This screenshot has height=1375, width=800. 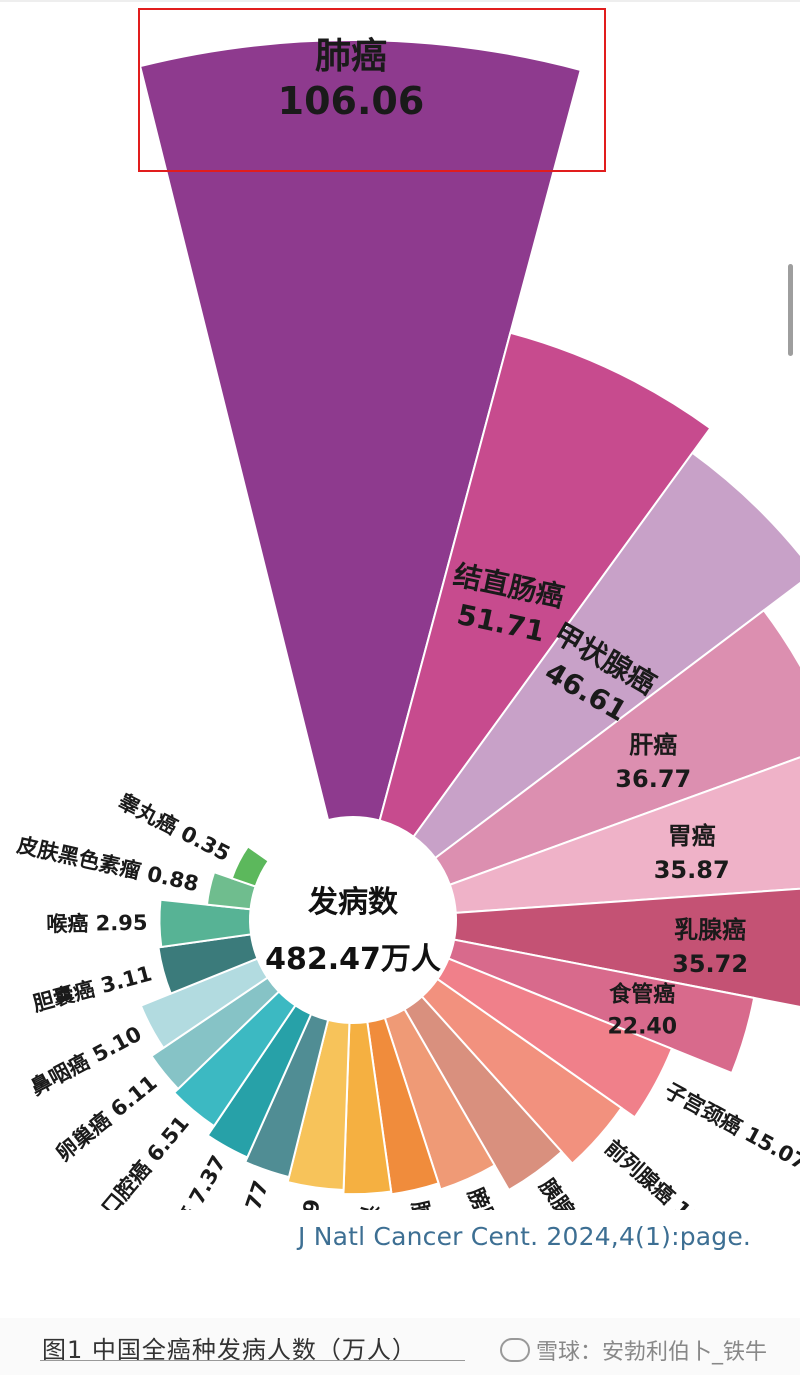 I want to click on slice-label: 前列腺癌 13.42, so click(x=667, y=1172).